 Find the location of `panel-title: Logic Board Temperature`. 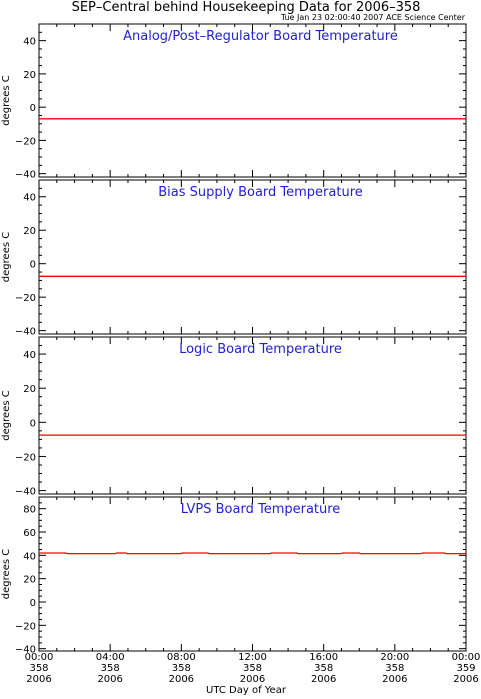

panel-title: Logic Board Temperature is located at coordinates (260, 349).